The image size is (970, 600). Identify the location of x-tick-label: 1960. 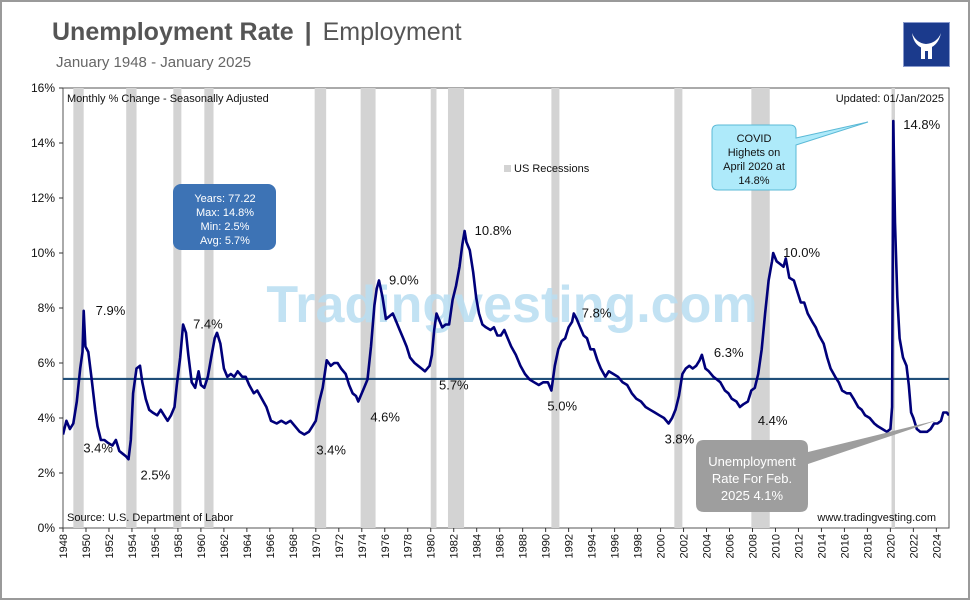
(202, 546).